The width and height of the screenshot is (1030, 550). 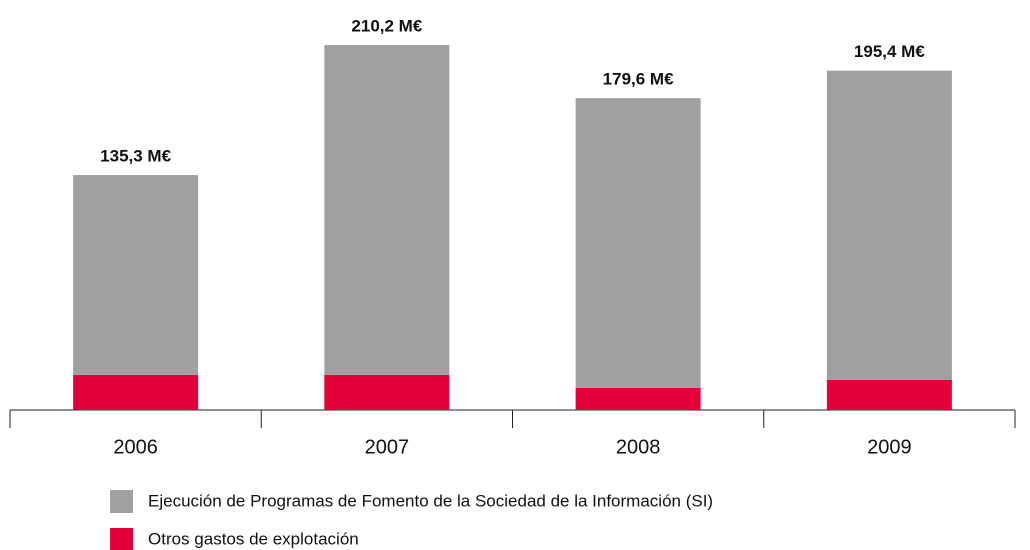 I want to click on total-label: 210,2 M€, so click(x=386, y=25).